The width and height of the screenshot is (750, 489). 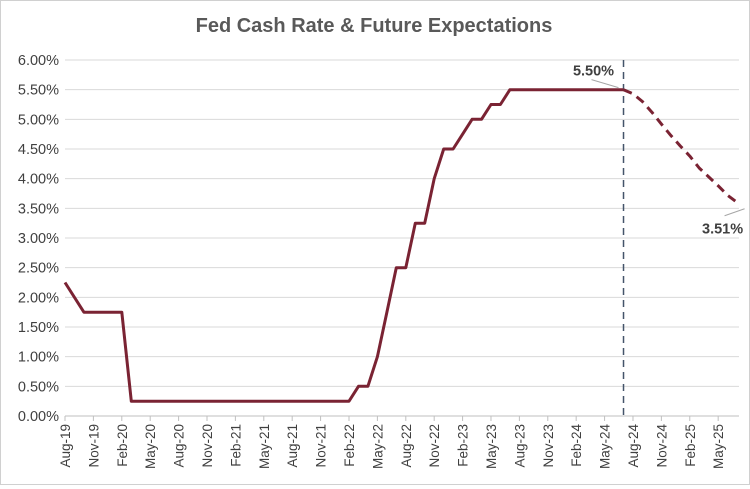 I want to click on x-tick-label: May-22, so click(x=377, y=446).